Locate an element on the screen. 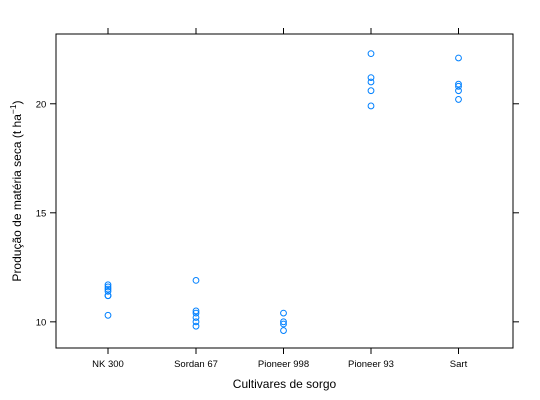  y-axis-title: Produção de matéria seca (t ha−1) is located at coordinates (16, 190).